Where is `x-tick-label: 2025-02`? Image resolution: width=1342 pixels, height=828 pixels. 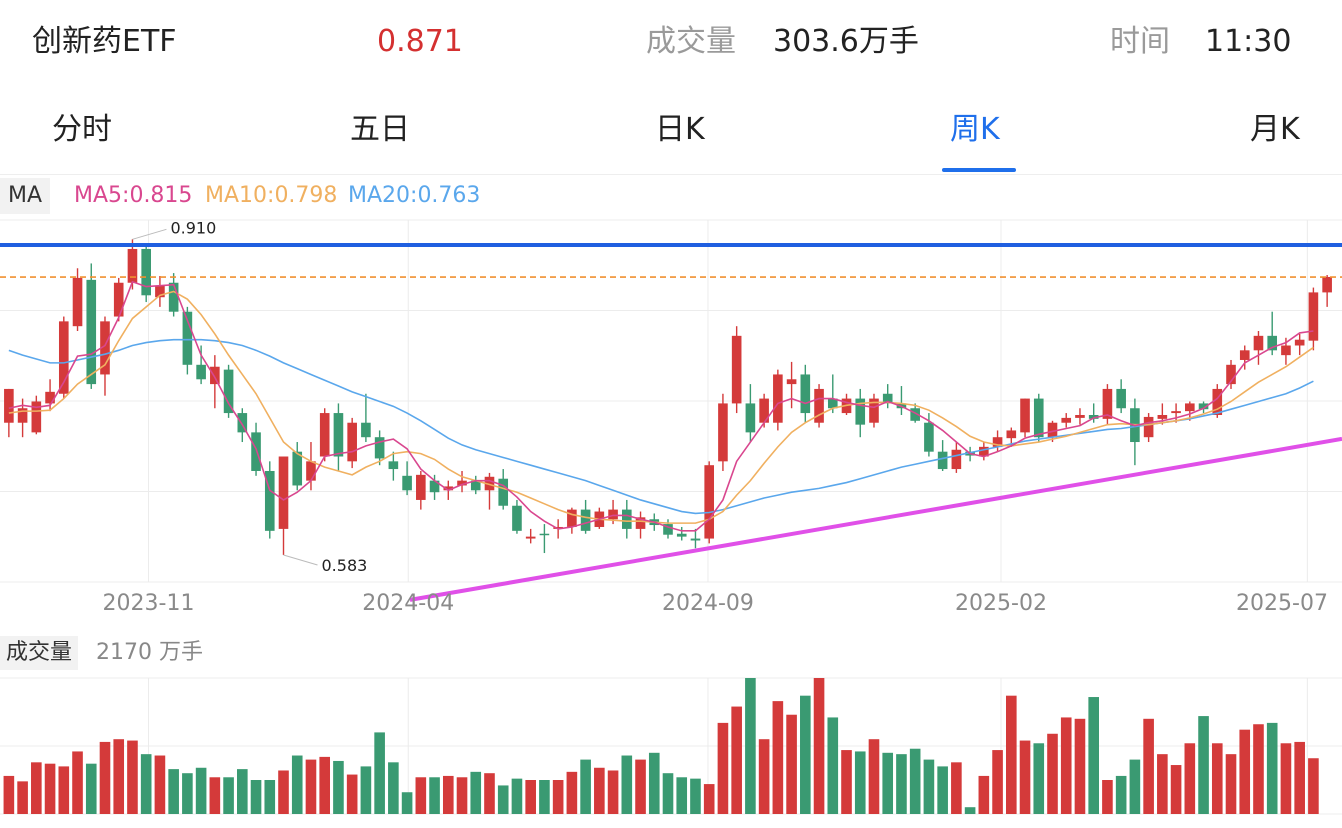
x-tick-label: 2025-02 is located at coordinates (1001, 603).